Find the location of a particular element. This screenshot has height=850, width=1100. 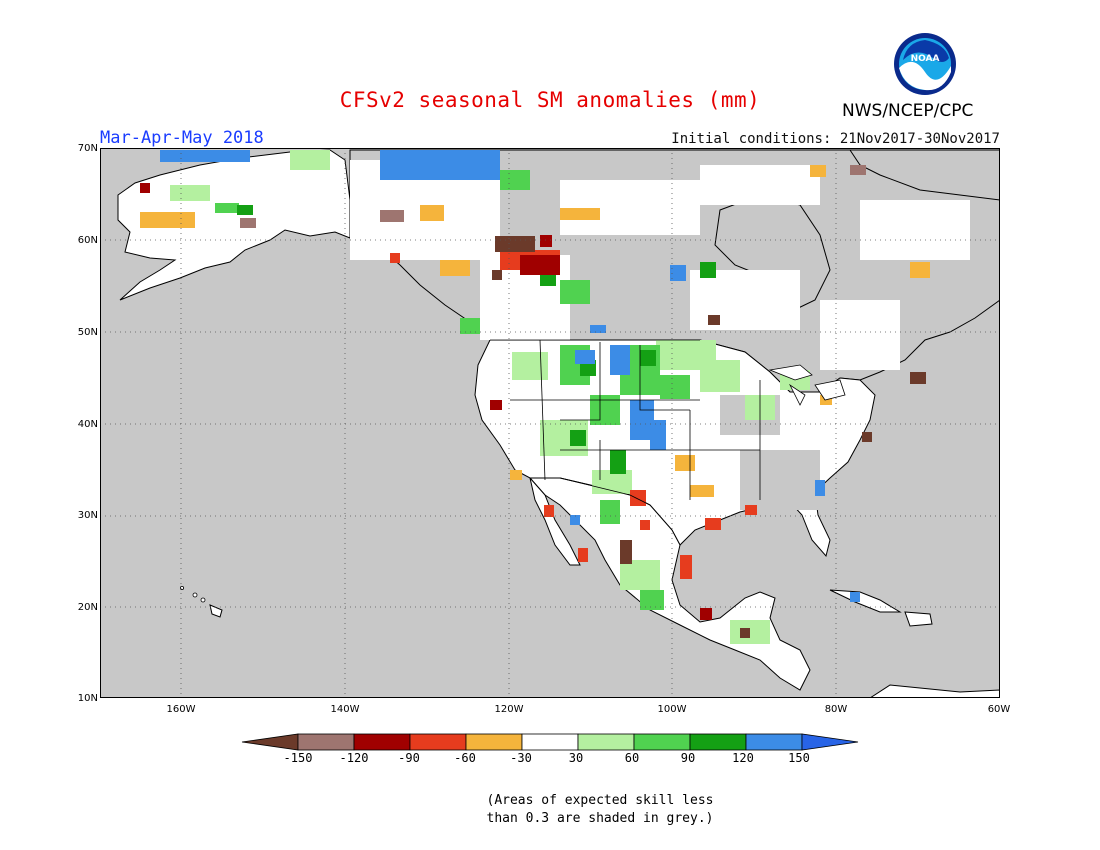

lon-label-160w: 160W is located at coordinates (181, 709).